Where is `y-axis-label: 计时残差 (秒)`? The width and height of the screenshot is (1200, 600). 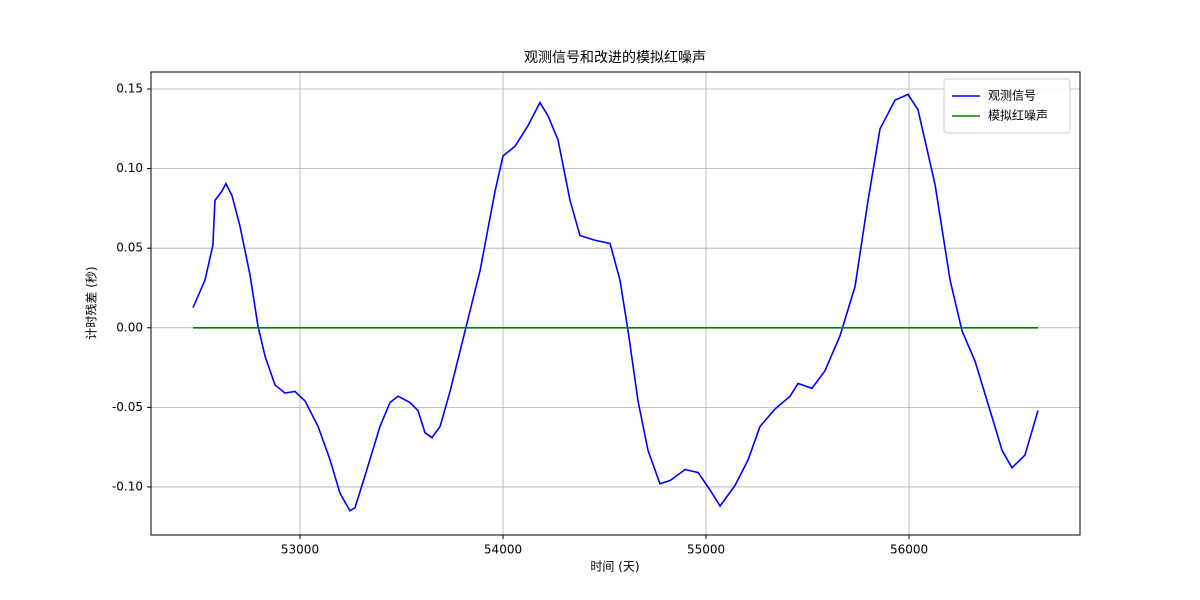 y-axis-label: 计时残差 (秒) is located at coordinates (92, 302).